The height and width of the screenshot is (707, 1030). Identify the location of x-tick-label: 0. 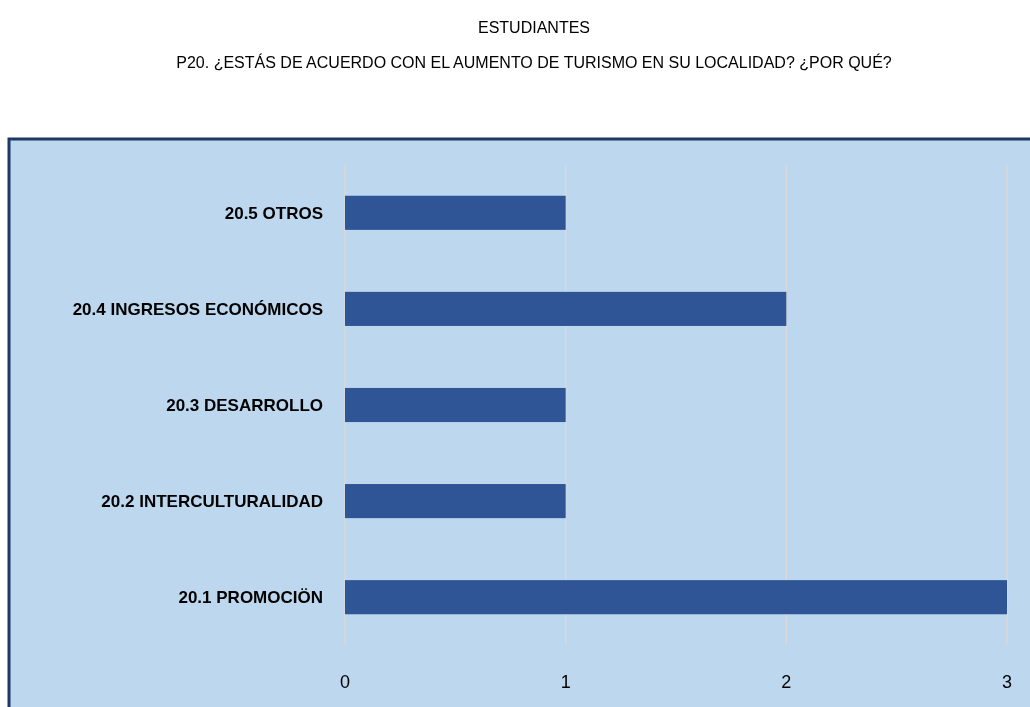
(345, 682).